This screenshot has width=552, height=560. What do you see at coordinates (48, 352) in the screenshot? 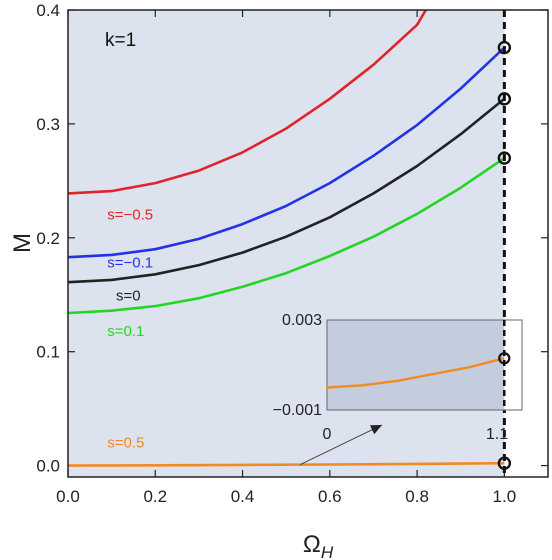
I see `y-tick-label: 0.1` at bounding box center [48, 352].